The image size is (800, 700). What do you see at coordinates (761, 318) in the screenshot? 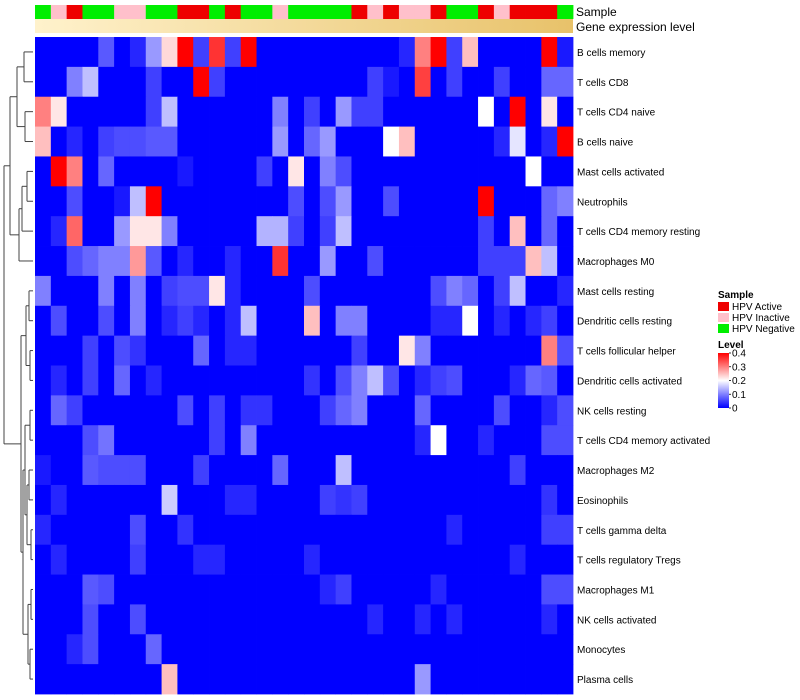
I see `legend-label-hpv-inactive: HPV Inactive` at bounding box center [761, 318].